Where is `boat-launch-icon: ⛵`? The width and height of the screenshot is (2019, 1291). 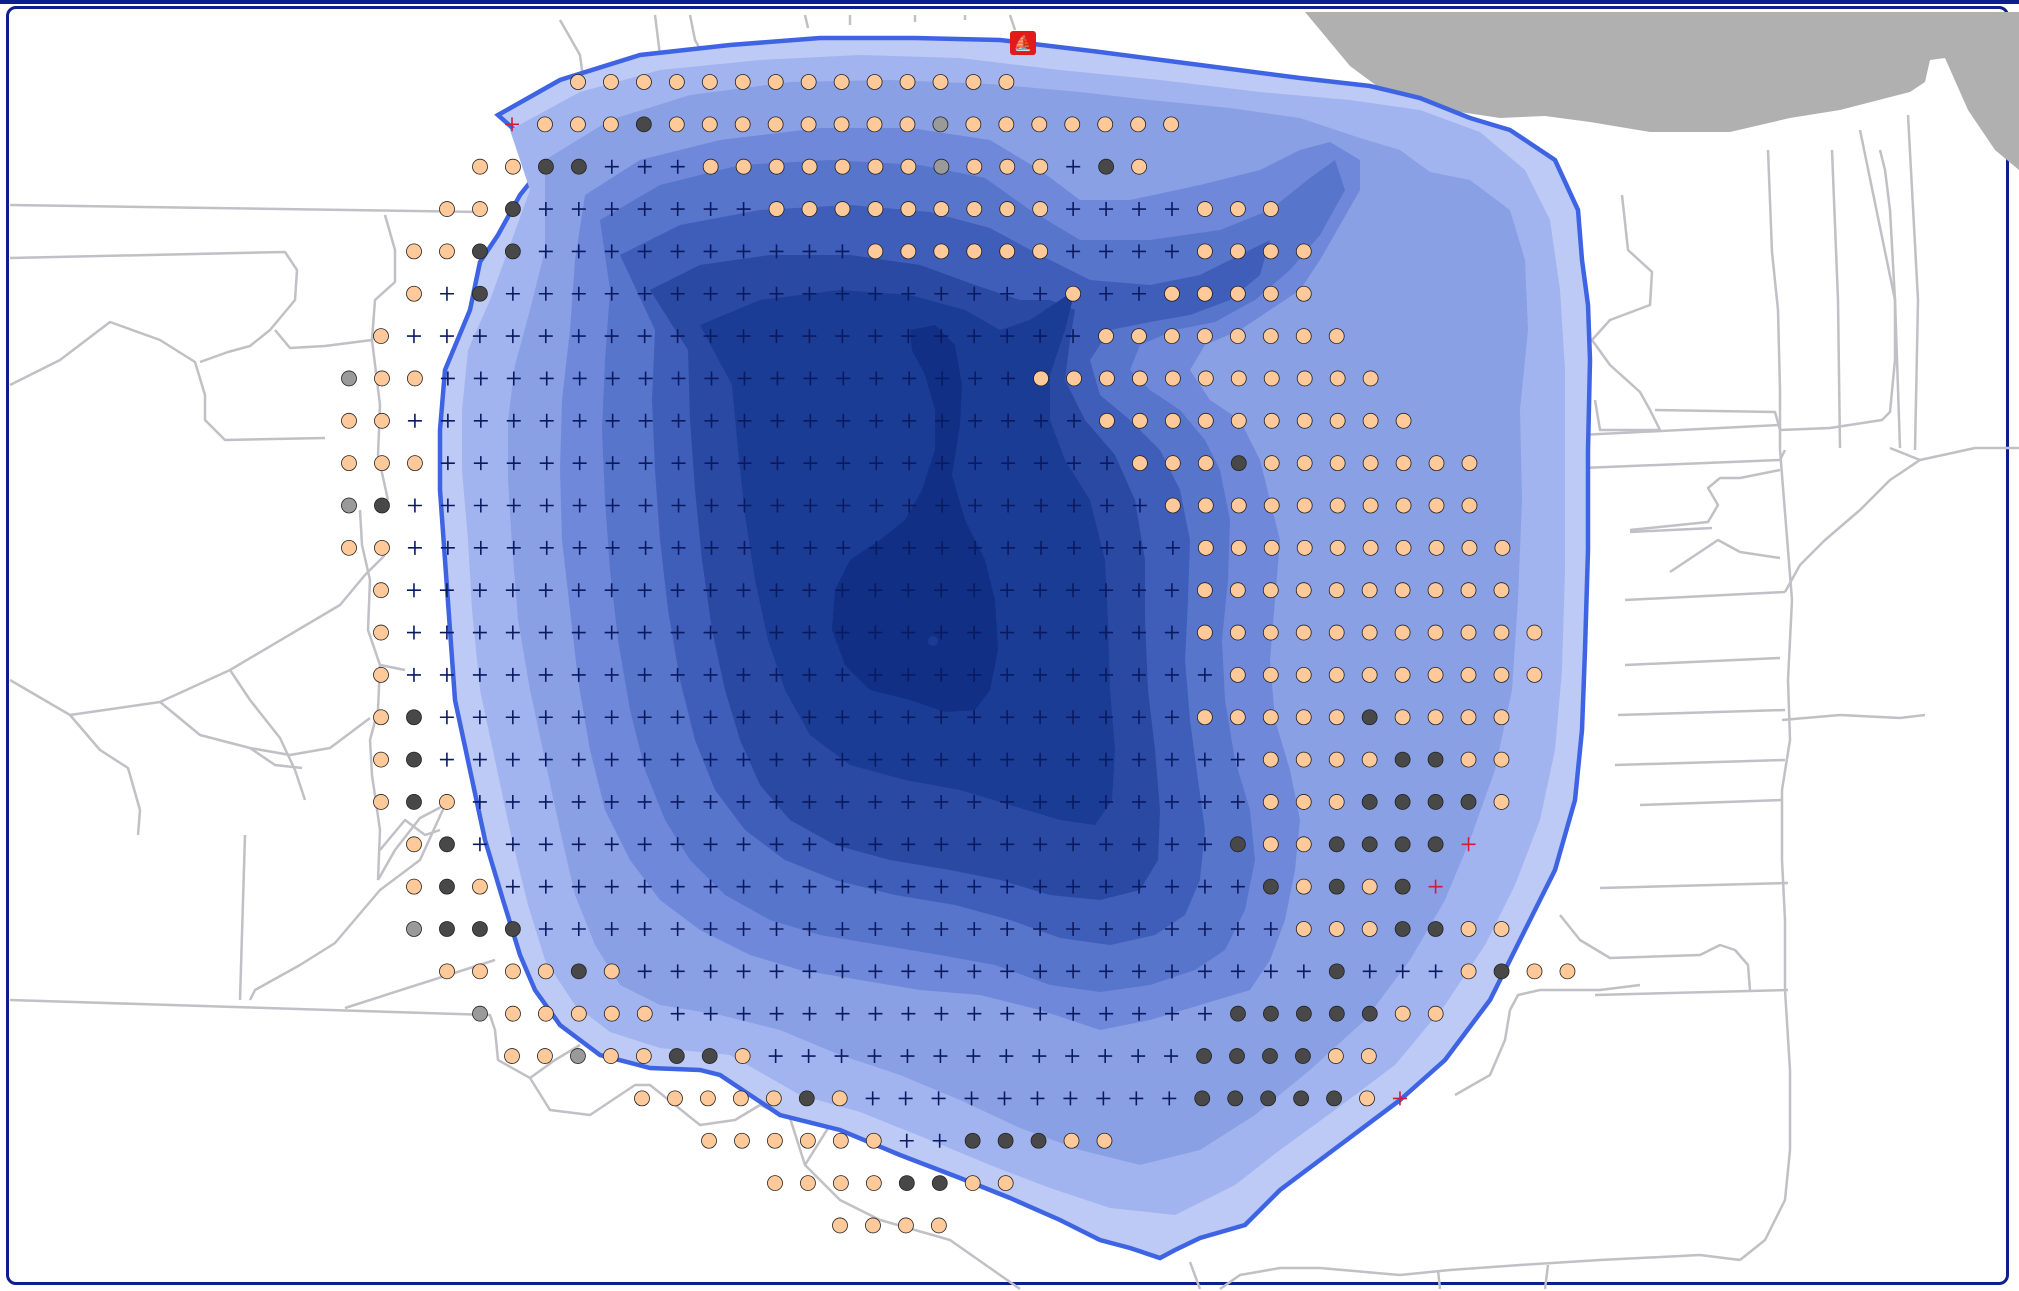 boat-launch-icon: ⛵ is located at coordinates (1023, 43).